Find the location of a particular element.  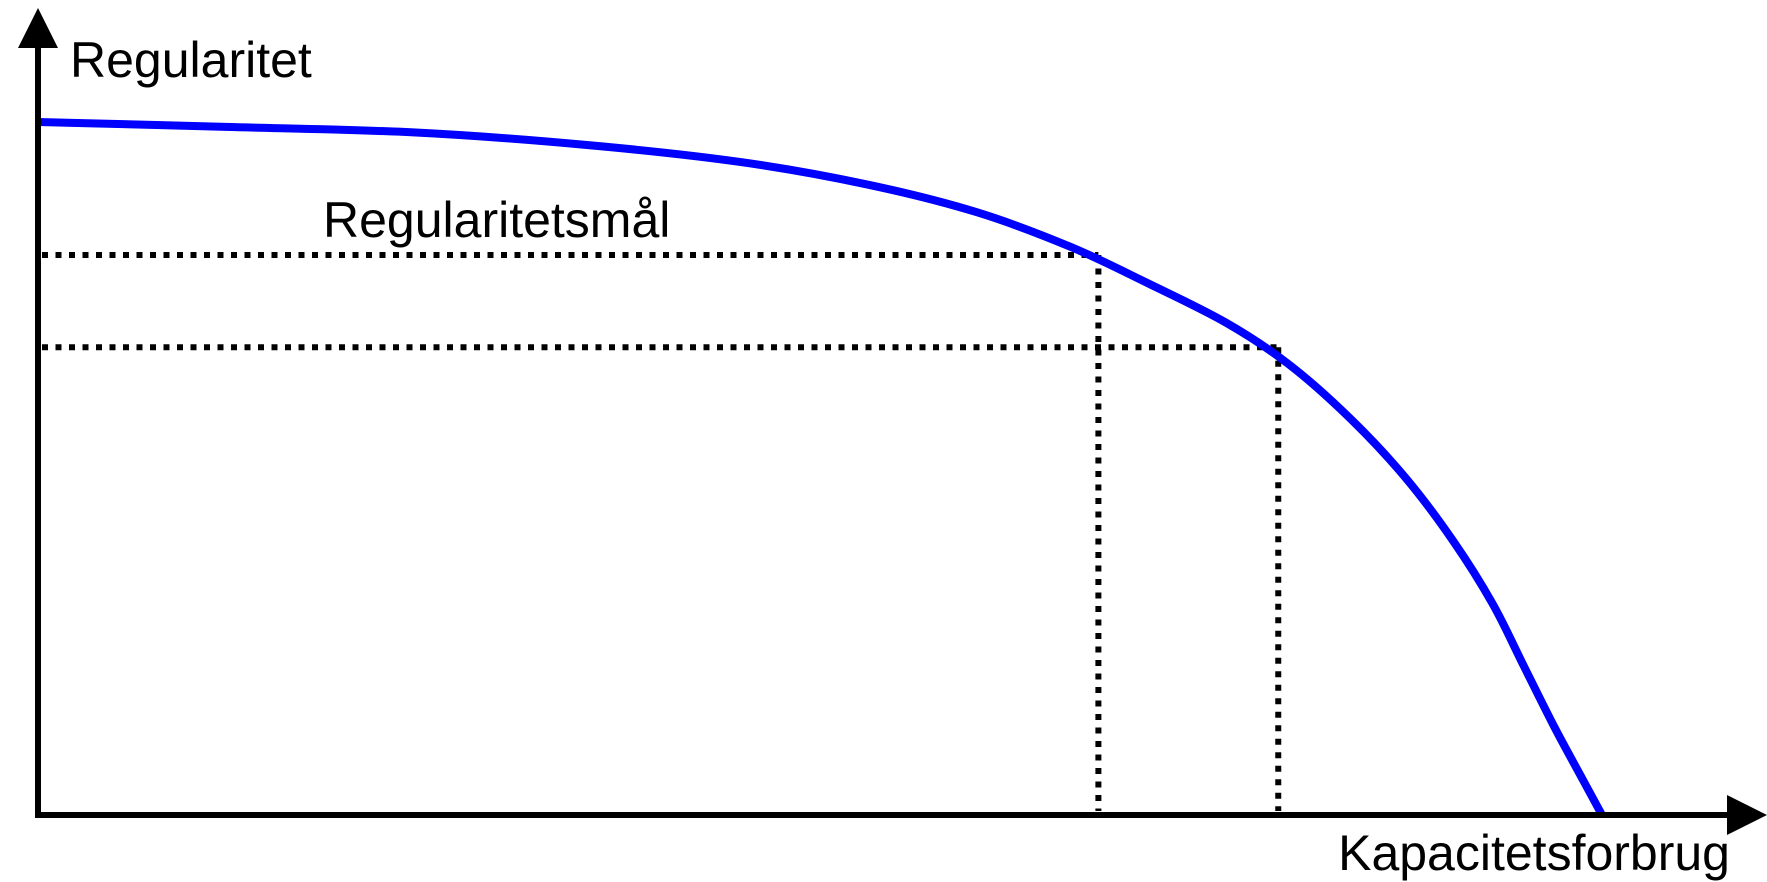

x-axis-label: Kapacitetsforbrug is located at coordinates (1534, 853).